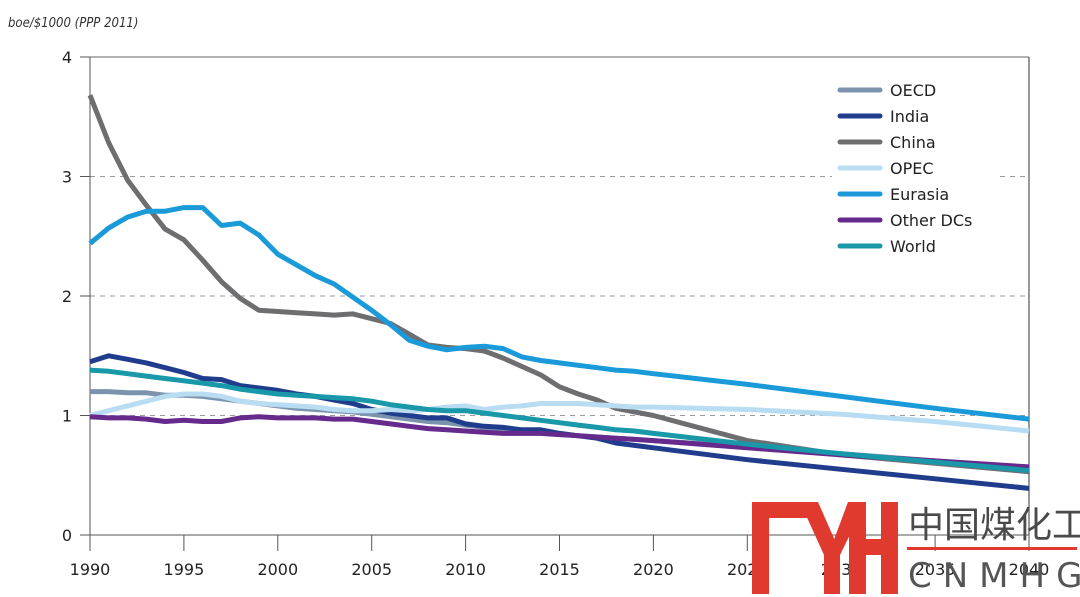 The height and width of the screenshot is (597, 1080). Describe the element at coordinates (559, 442) in the screenshot. I see `series-line-other-dcs` at that location.